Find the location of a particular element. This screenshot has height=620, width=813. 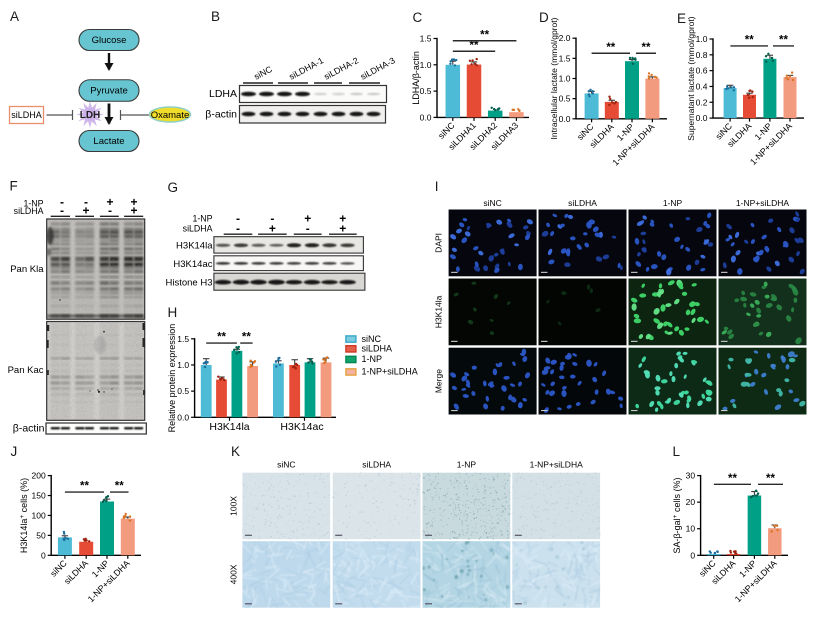

svg-text: 10 is located at coordinates (691, 529).